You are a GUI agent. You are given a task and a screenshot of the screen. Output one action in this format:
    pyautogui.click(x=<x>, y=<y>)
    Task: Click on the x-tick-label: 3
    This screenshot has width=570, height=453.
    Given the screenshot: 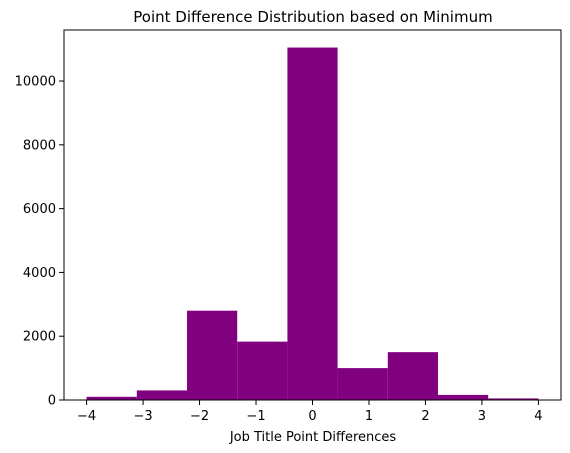 What is the action you would take?
    pyautogui.click(x=482, y=416)
    